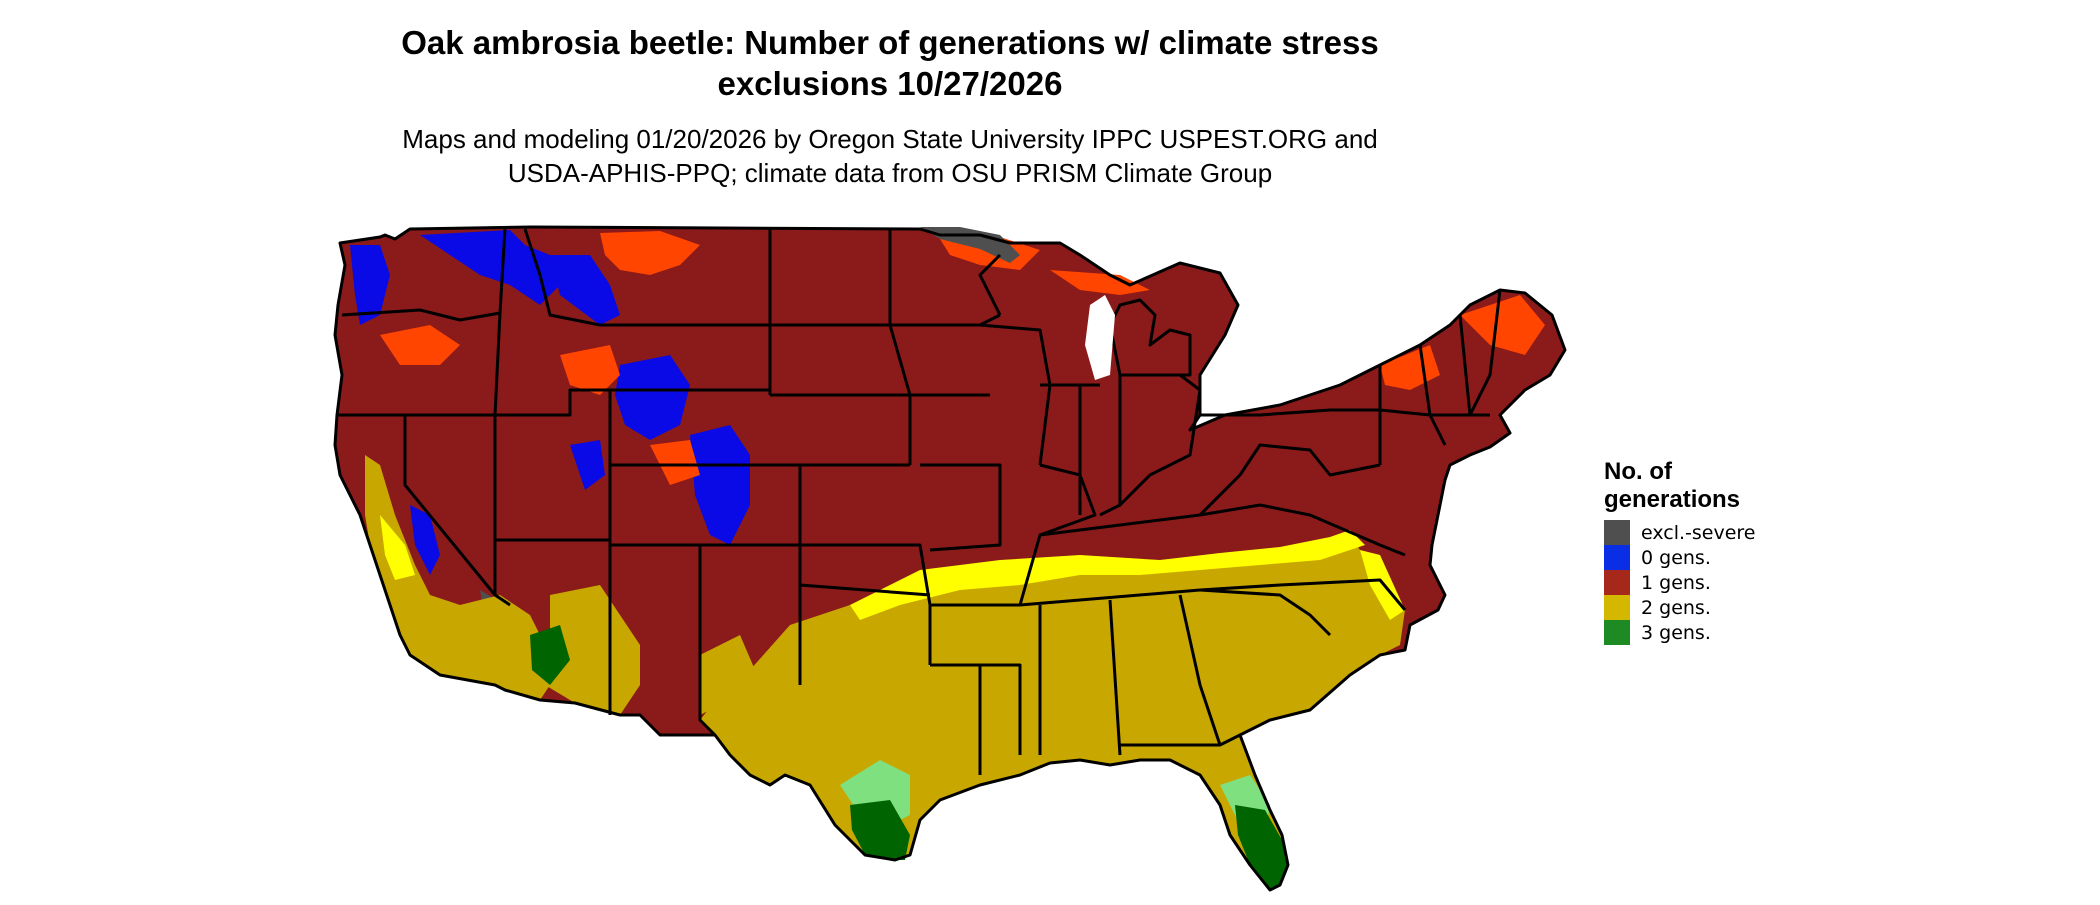 Image resolution: width=2100 pixels, height=905 pixels. Describe the element at coordinates (585, 290) in the screenshot. I see `zone-0gens-montana` at that location.